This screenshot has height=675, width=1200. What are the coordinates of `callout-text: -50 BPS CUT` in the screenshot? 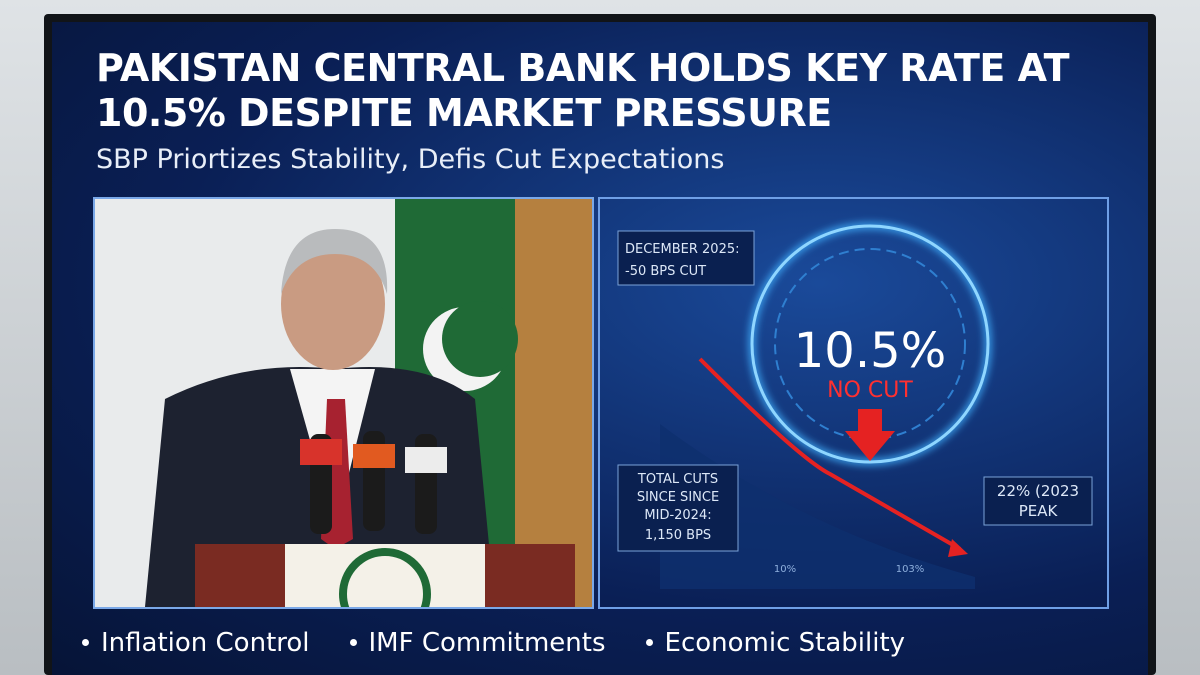 It's located at (665, 271).